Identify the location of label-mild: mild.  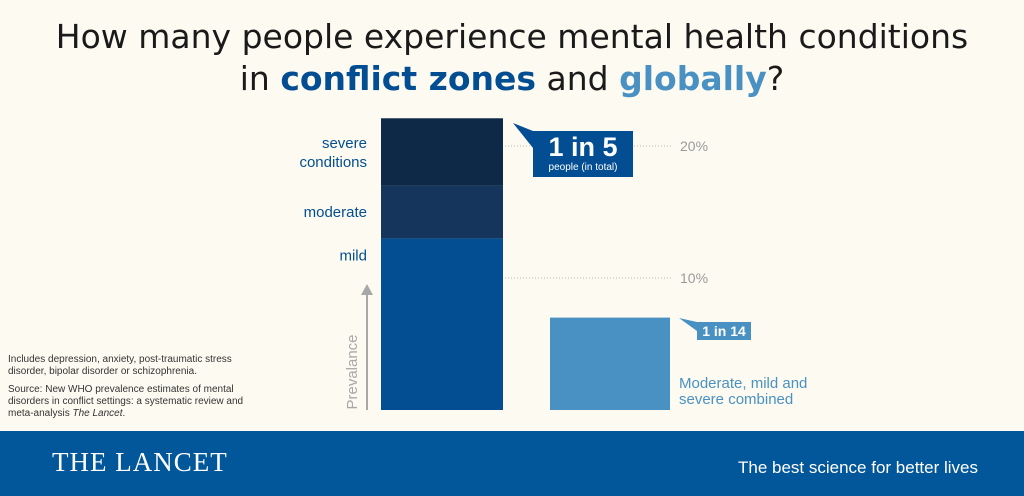
(353, 255).